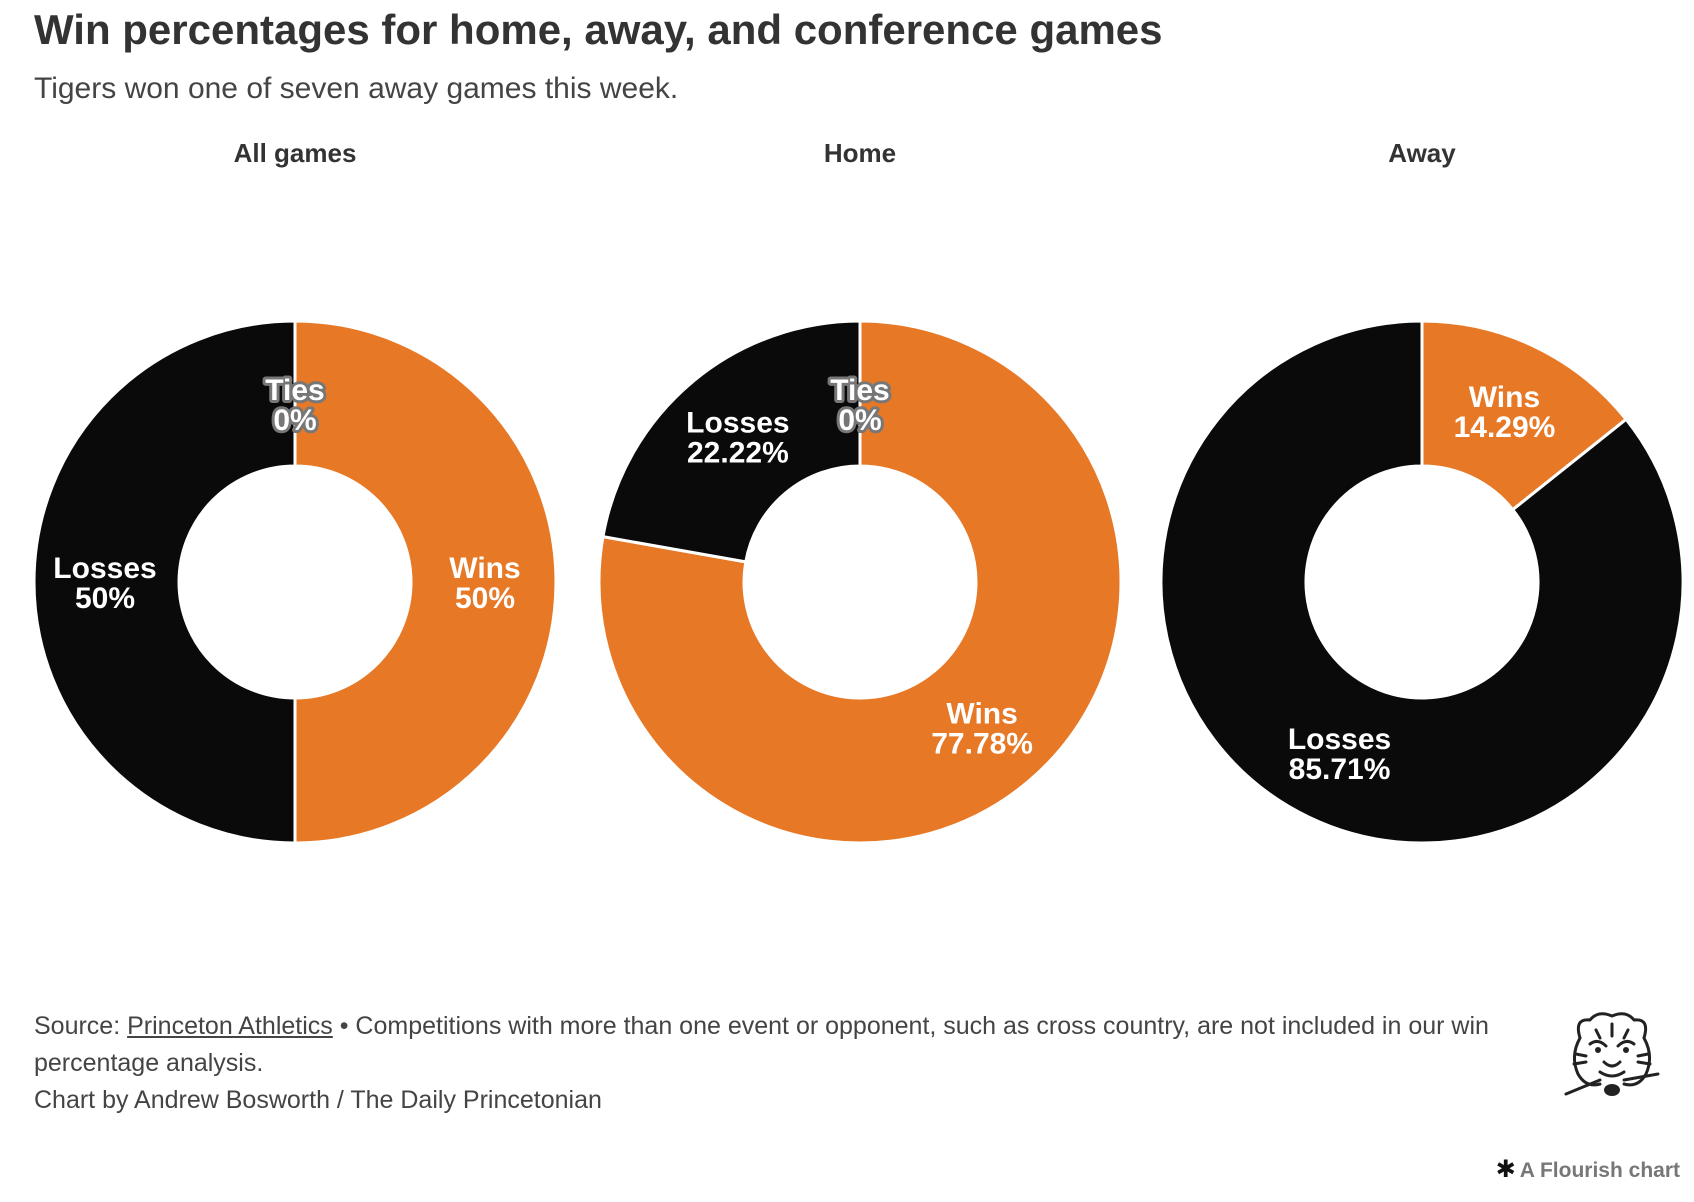 The height and width of the screenshot is (1202, 1694). I want to click on slice-value: 77.78%, so click(982, 744).